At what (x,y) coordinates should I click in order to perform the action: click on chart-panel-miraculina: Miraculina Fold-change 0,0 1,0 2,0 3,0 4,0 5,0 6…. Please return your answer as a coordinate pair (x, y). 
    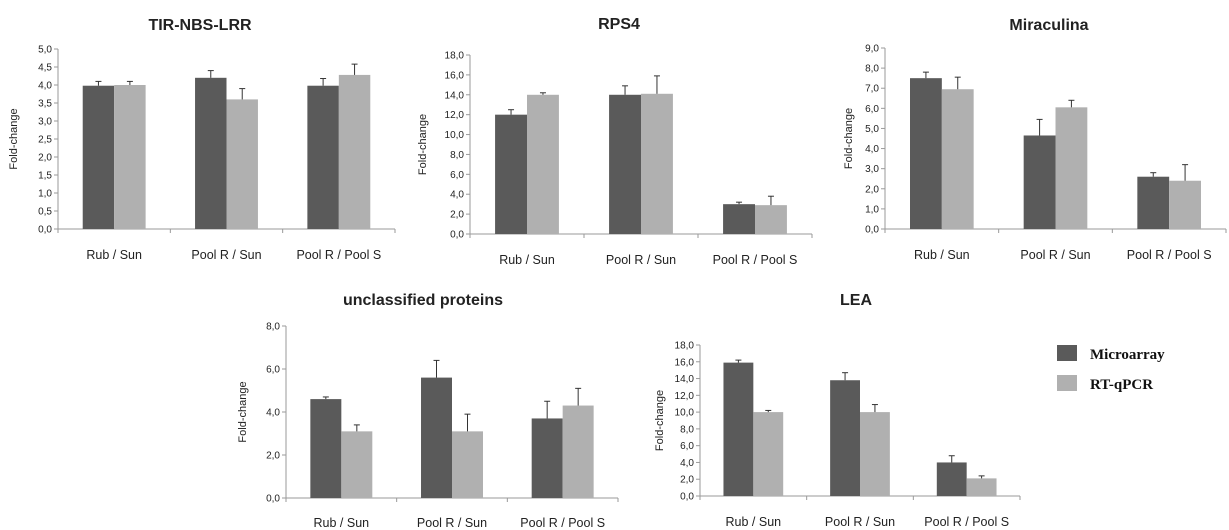
    Looking at the image, I should click on (1035, 139).